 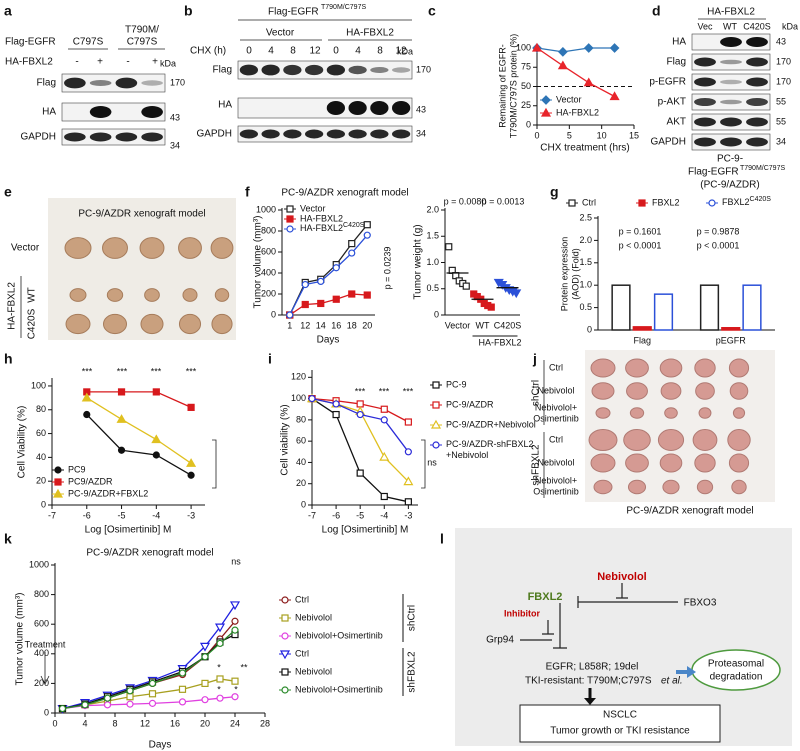 What do you see at coordinates (321, 325) in the screenshot?
I see `x-tick-label: 14` at bounding box center [321, 325].